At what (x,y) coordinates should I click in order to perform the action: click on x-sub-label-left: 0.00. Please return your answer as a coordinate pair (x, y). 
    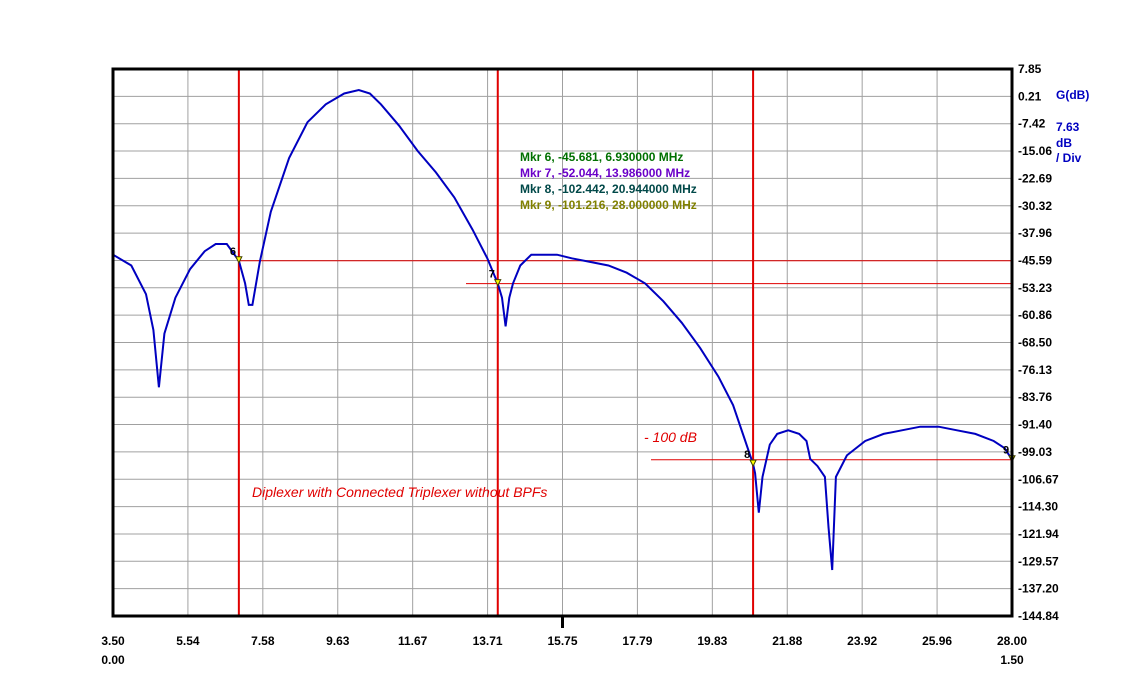
    Looking at the image, I should click on (113, 660).